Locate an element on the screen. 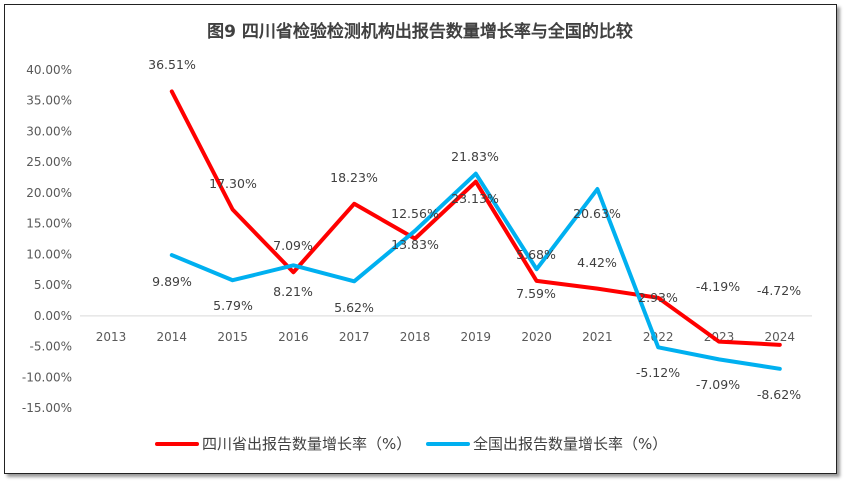  y-tick-label: -15.00% is located at coordinates (47, 408).